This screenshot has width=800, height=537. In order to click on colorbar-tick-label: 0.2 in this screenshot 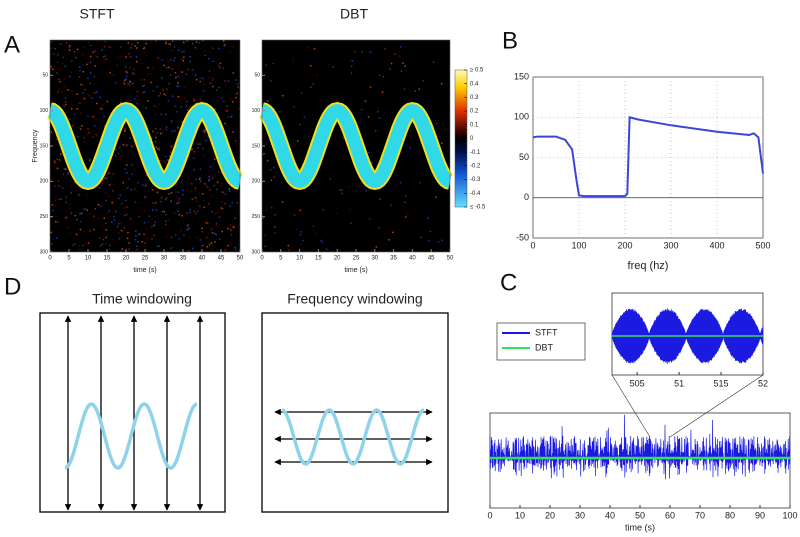, I will do `click(474, 112)`.